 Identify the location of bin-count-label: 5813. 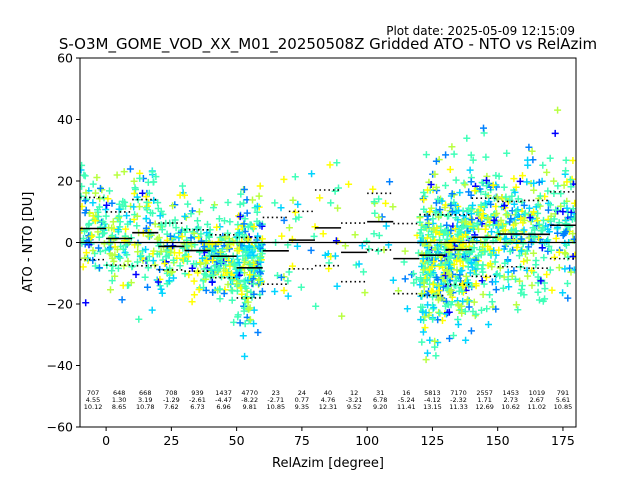
(432, 393).